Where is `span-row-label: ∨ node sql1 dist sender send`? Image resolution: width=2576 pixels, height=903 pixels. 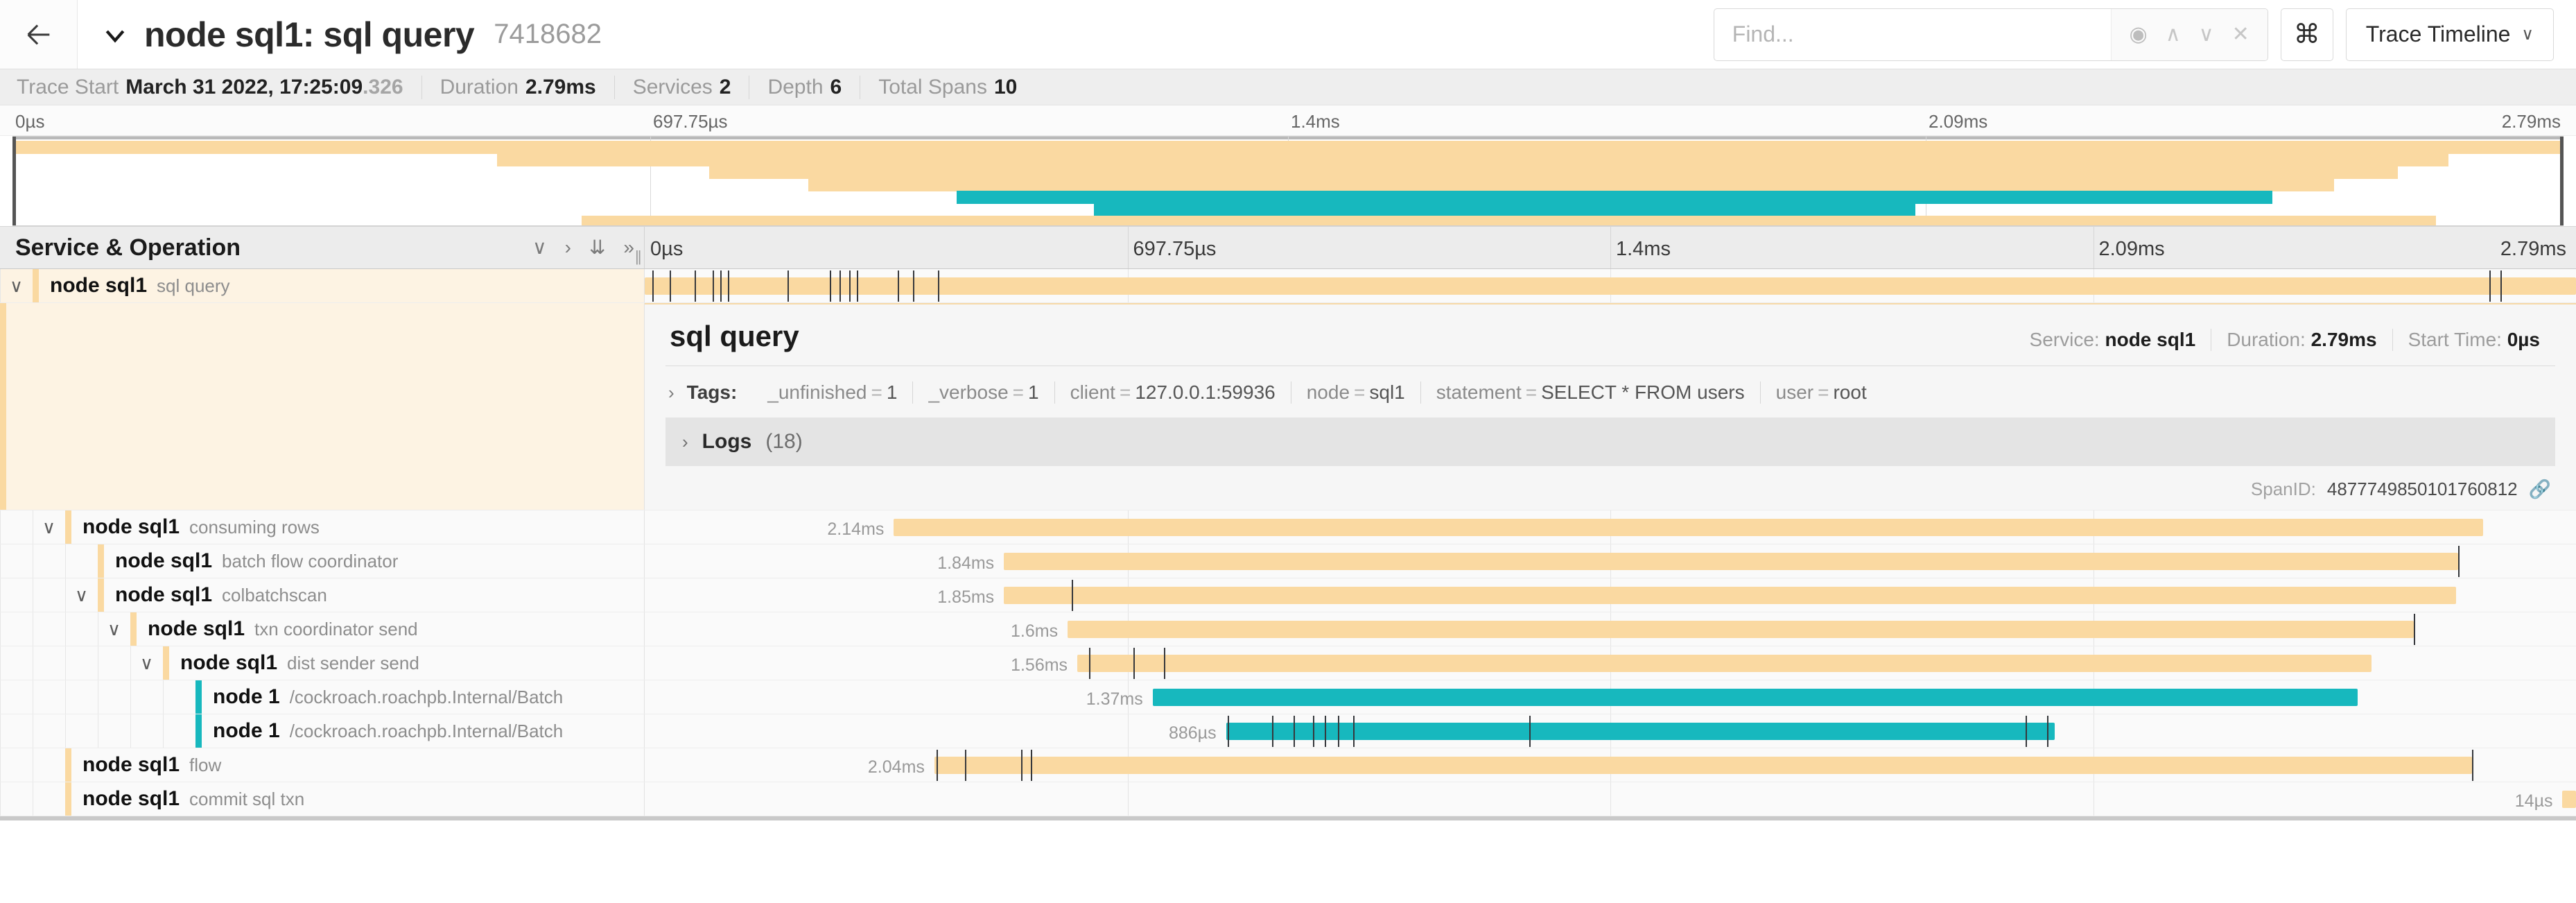
span-row-label: ∨ node sql1 dist sender send is located at coordinates (322, 663).